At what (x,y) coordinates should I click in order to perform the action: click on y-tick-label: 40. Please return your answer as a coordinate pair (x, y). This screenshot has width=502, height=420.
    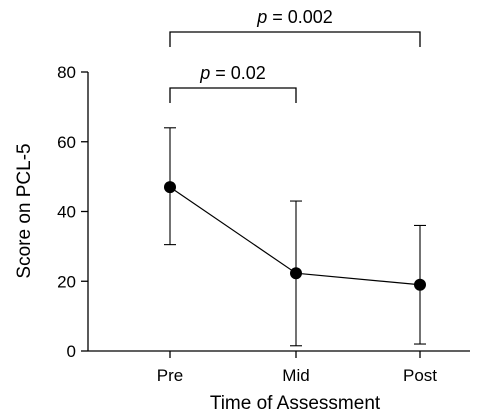
    Looking at the image, I should click on (66, 212).